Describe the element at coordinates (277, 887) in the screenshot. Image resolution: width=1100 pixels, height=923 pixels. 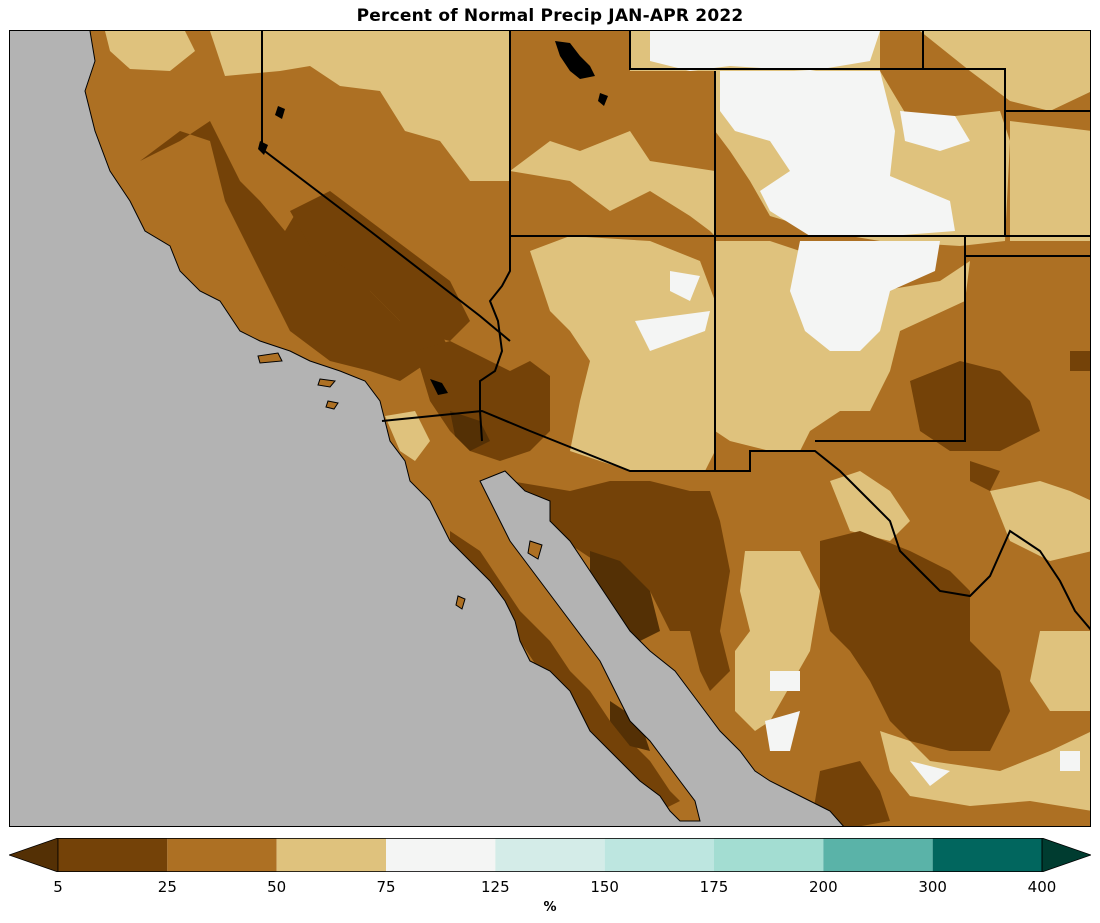
I see `colorbar-tick-label: 50` at that location.